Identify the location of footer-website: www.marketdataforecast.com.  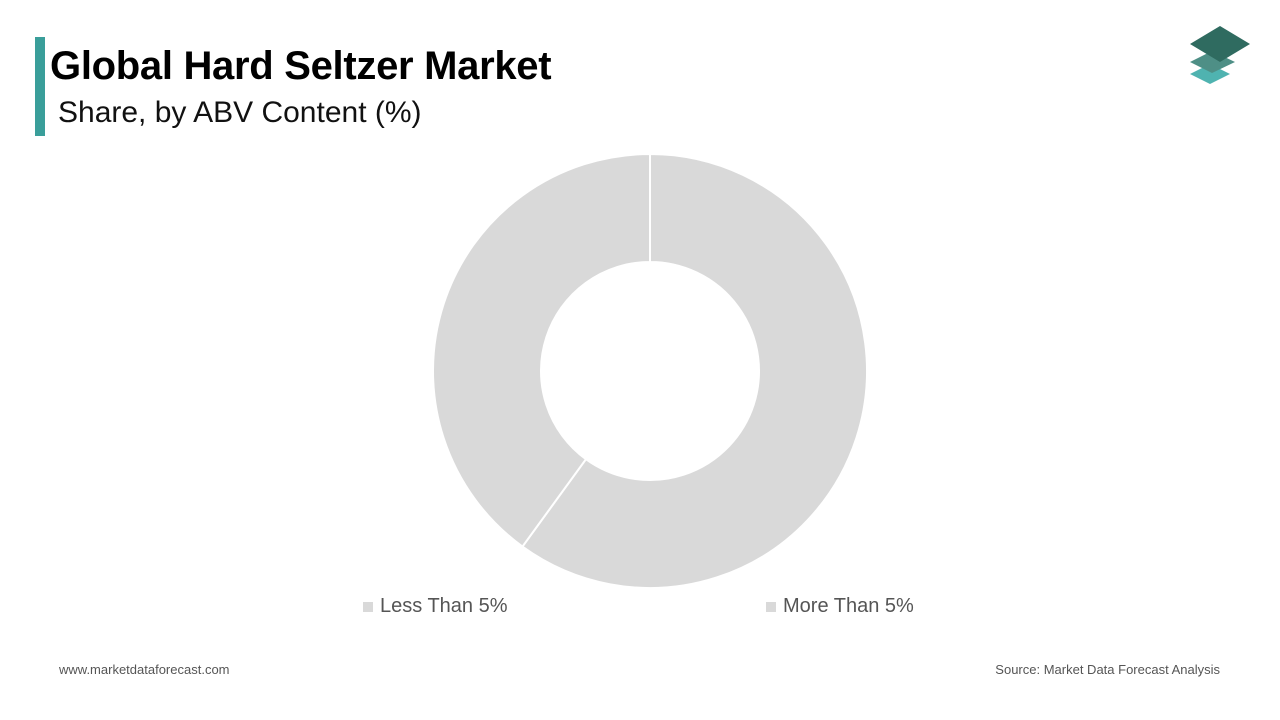
(144, 669).